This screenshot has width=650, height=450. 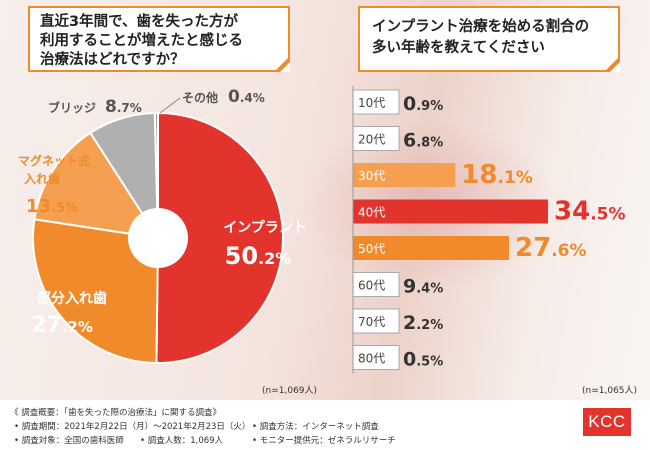 What do you see at coordinates (423, 104) in the screenshot?
I see `bar-value-0: 0.9%` at bounding box center [423, 104].